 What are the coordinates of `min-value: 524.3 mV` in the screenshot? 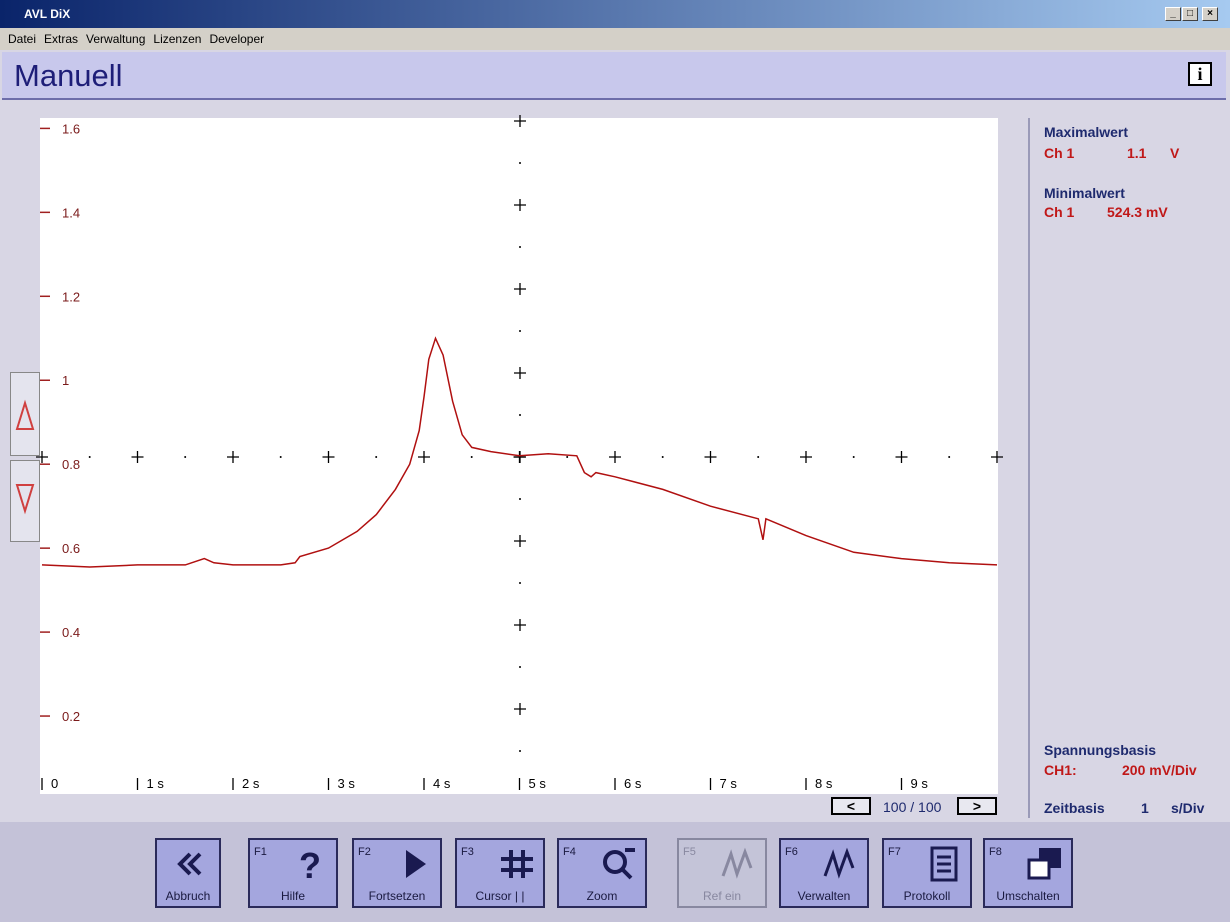 It's located at (1137, 212).